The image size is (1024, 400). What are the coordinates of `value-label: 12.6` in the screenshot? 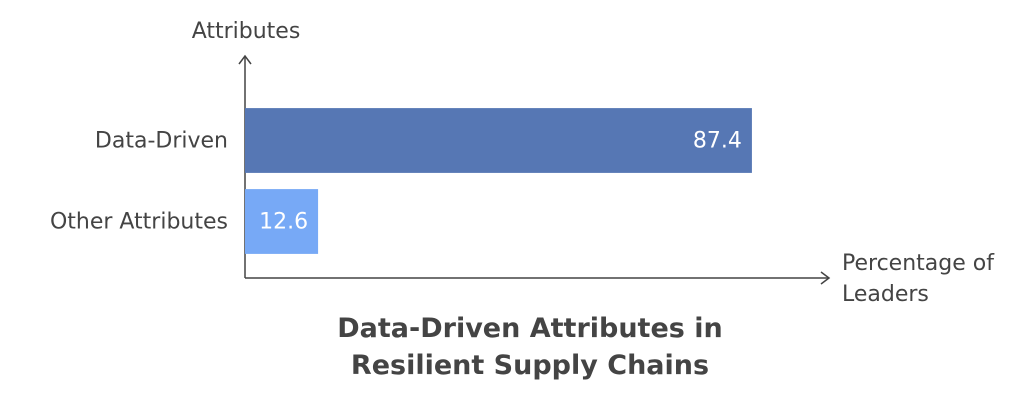 It's located at (283, 222).